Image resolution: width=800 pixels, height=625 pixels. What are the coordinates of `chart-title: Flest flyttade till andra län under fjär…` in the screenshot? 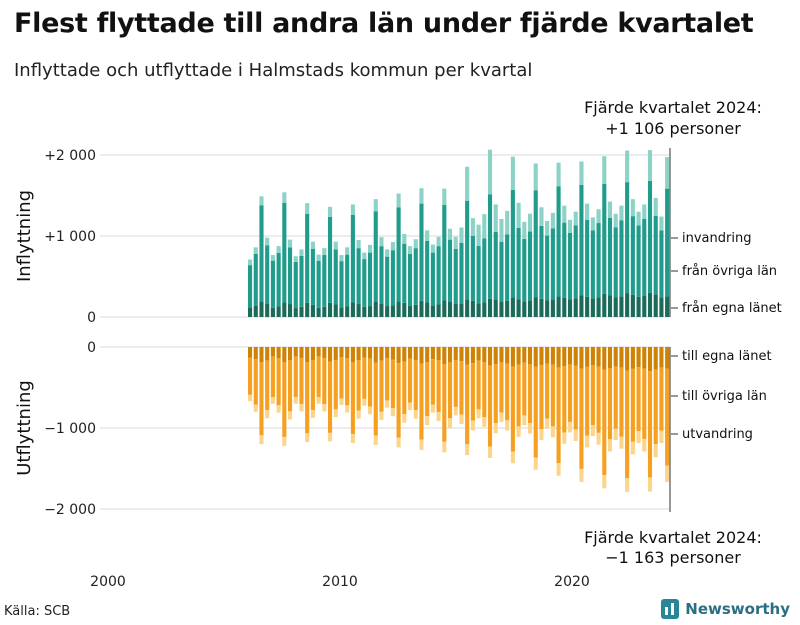 It's located at (384, 23).